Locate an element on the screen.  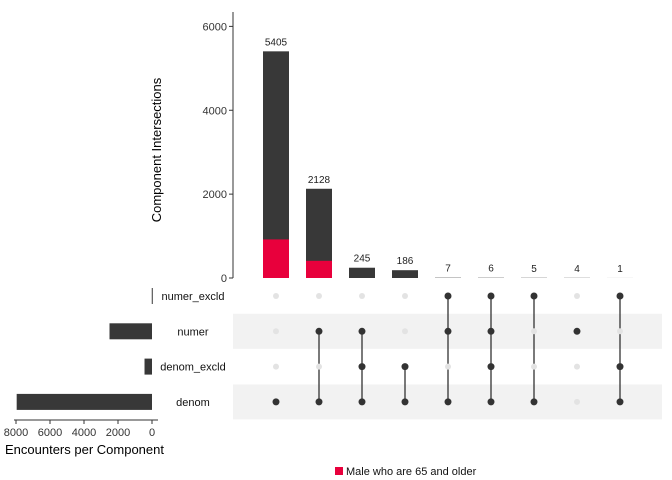
intersection-axis-tick-label: 0 is located at coordinates (224, 279).